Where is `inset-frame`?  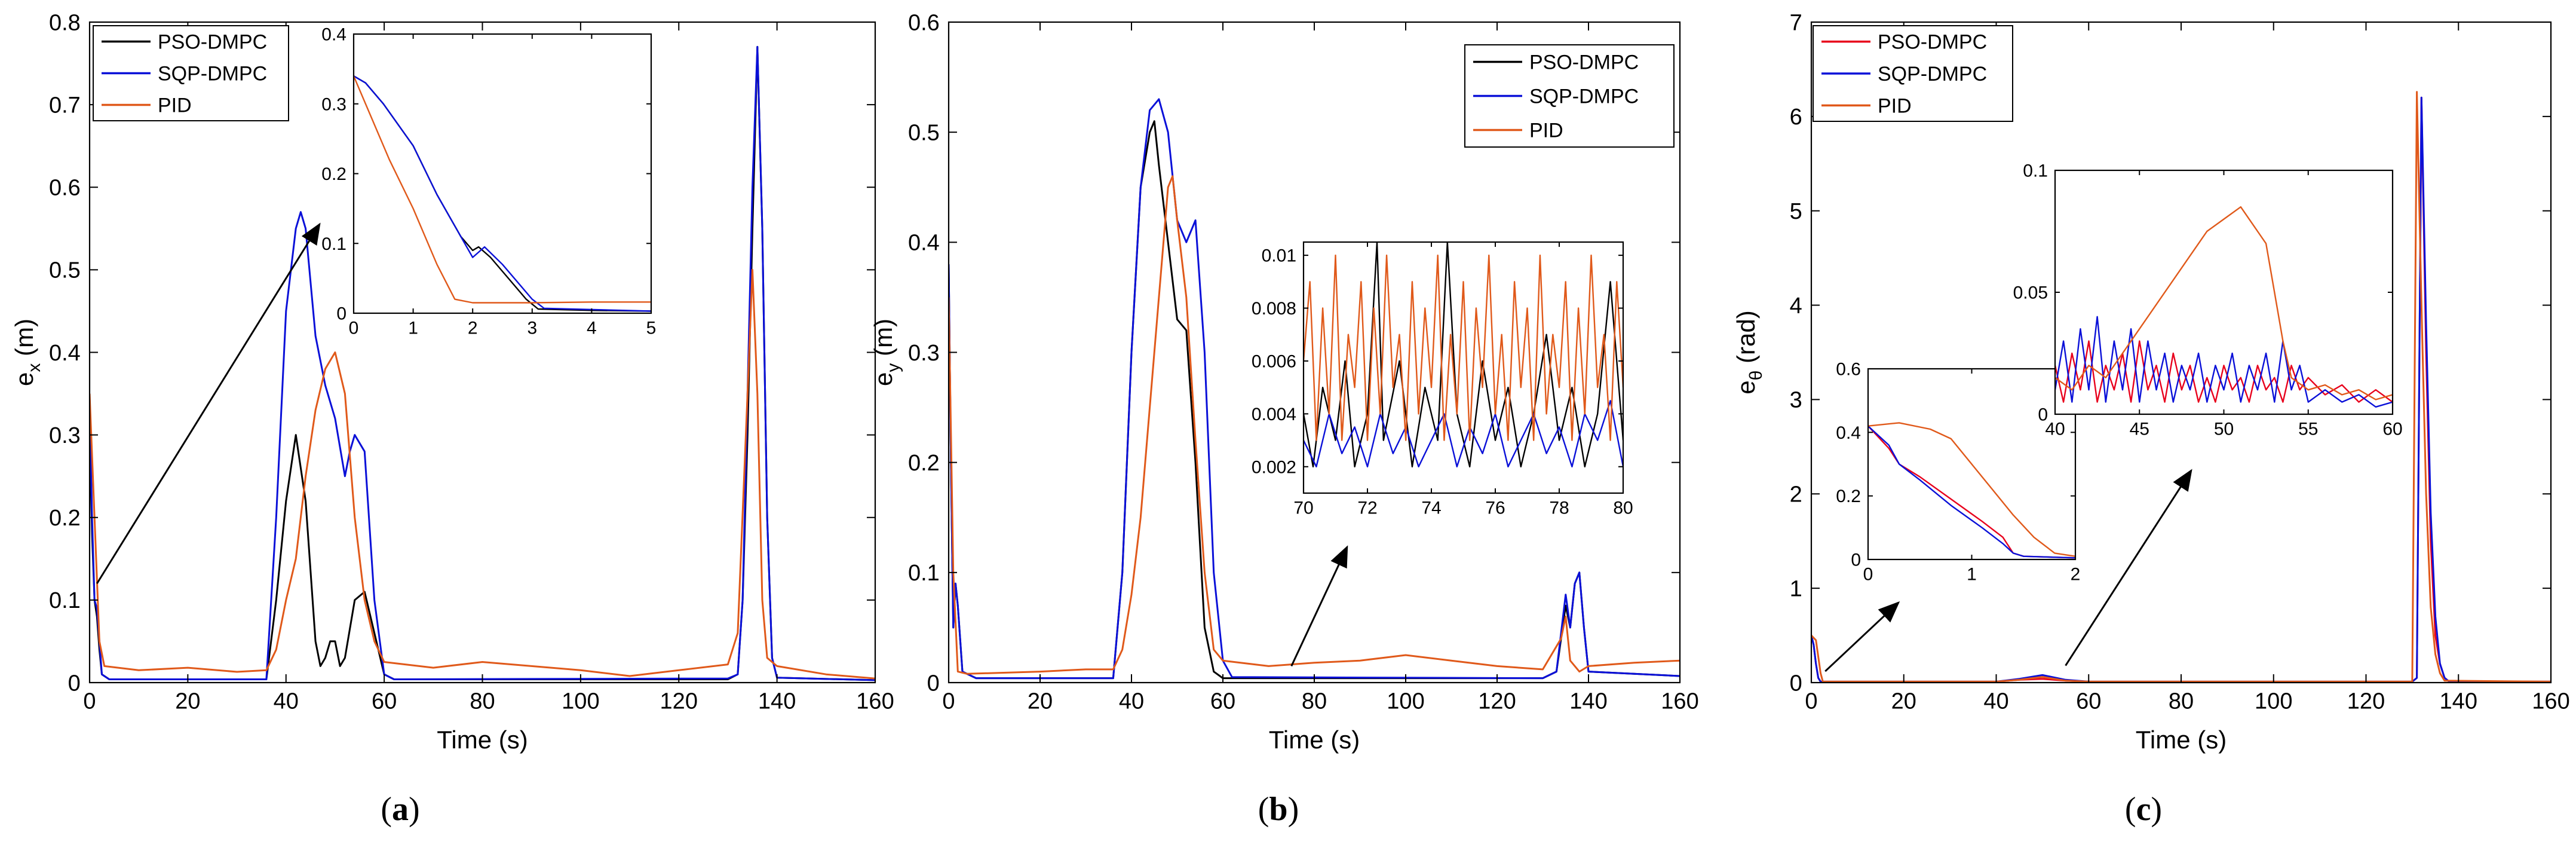
inset-frame is located at coordinates (1463, 367).